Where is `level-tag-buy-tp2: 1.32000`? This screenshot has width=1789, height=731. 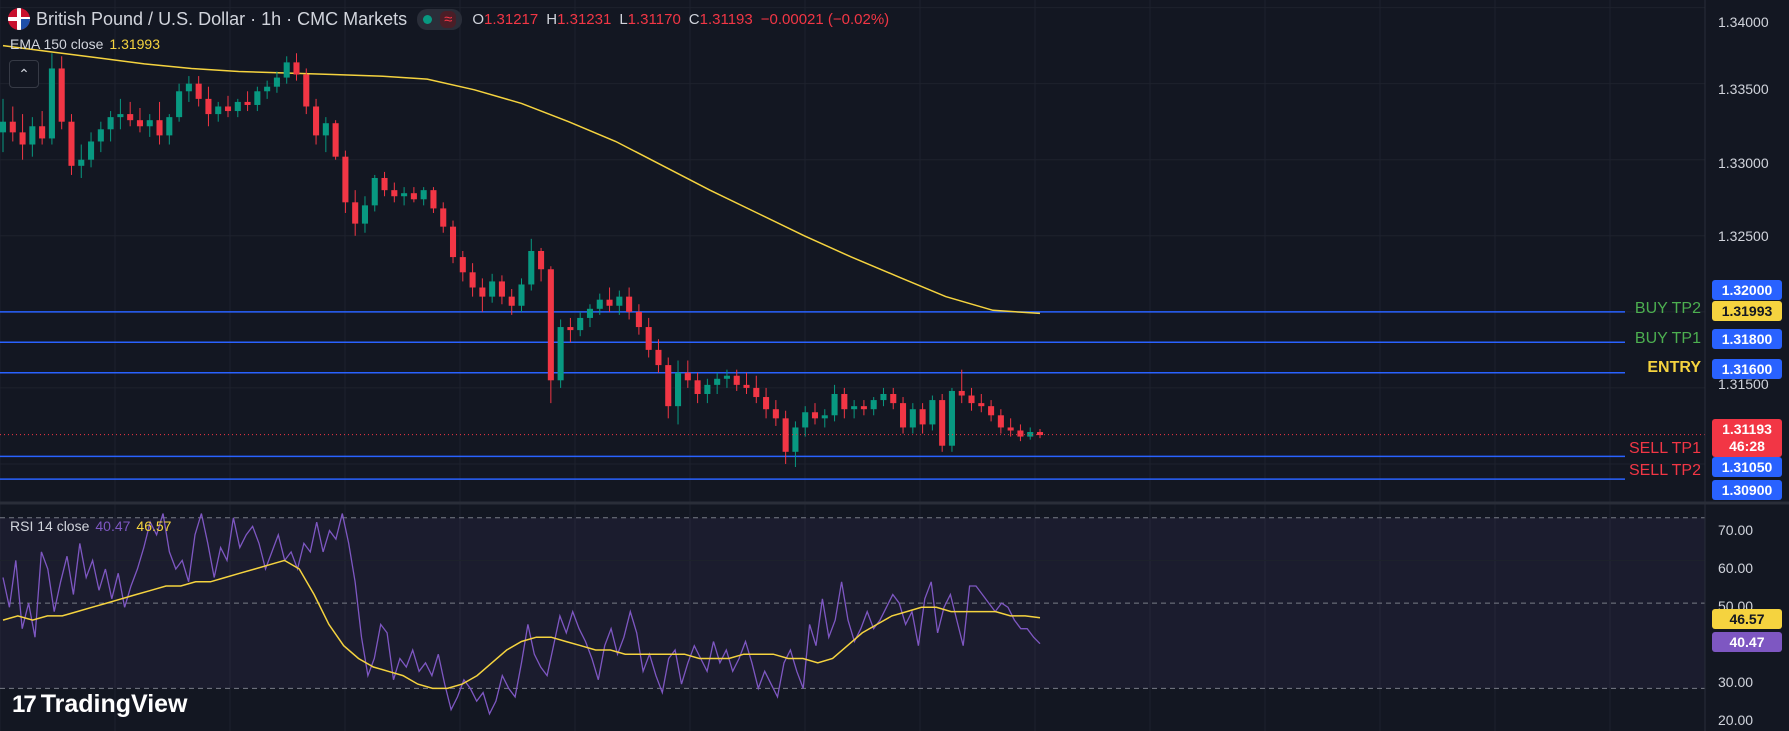
level-tag-buy-tp2: 1.32000 is located at coordinates (1747, 290).